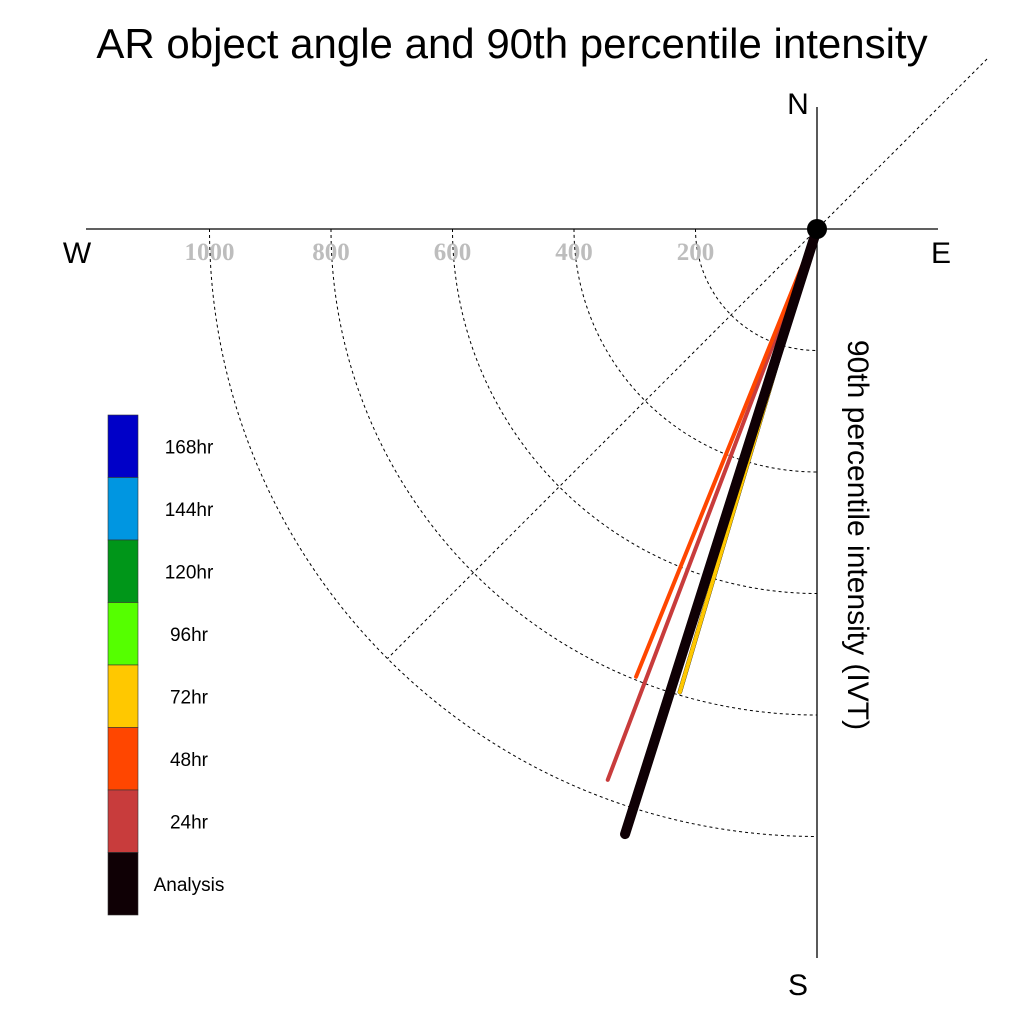  What do you see at coordinates (210, 252) in the screenshot?
I see `radial-tick-1000: 1000` at bounding box center [210, 252].